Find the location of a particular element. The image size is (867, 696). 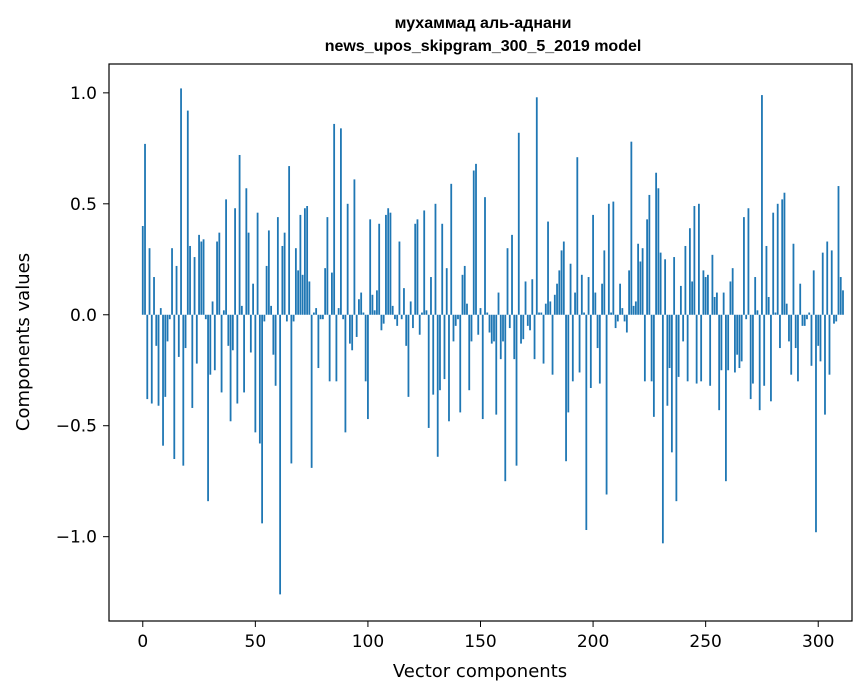

y-axis-ticks: −1.0 −0.5 0.0 0.5 1.0 is located at coordinates (82, 316).